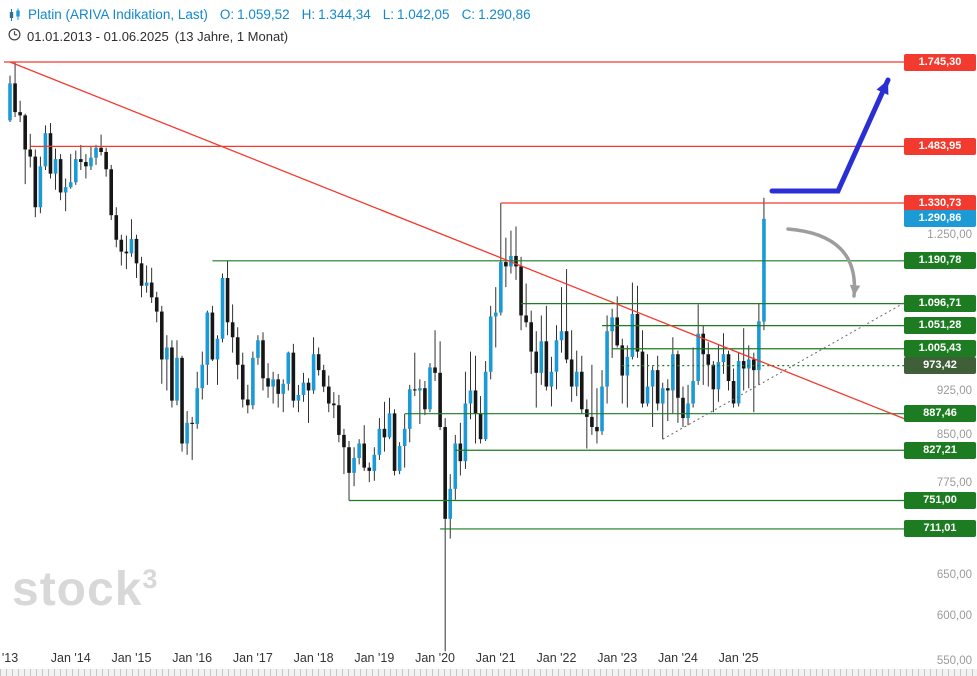  What do you see at coordinates (488, 672) in the screenshot?
I see `timeline-scrollbar` at bounding box center [488, 672].